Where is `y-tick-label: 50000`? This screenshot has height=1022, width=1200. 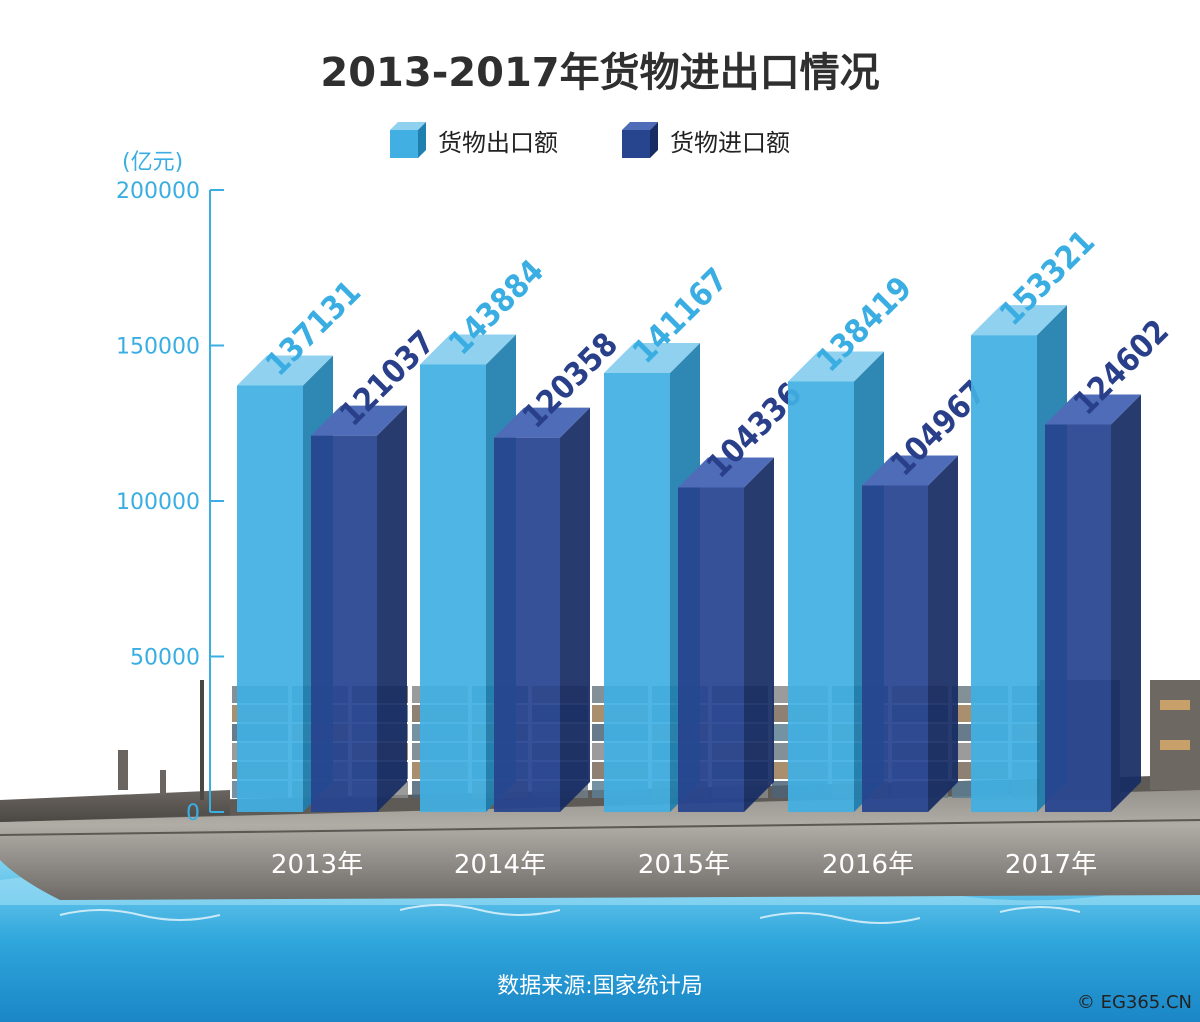
y-tick-label: 50000 is located at coordinates (165, 658).